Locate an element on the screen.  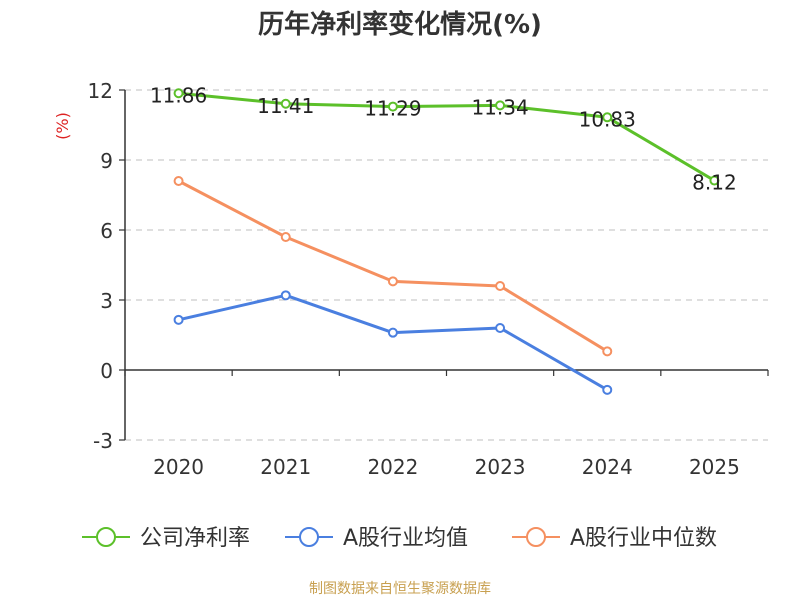
x-tick-label: 2022 is located at coordinates (392, 467).